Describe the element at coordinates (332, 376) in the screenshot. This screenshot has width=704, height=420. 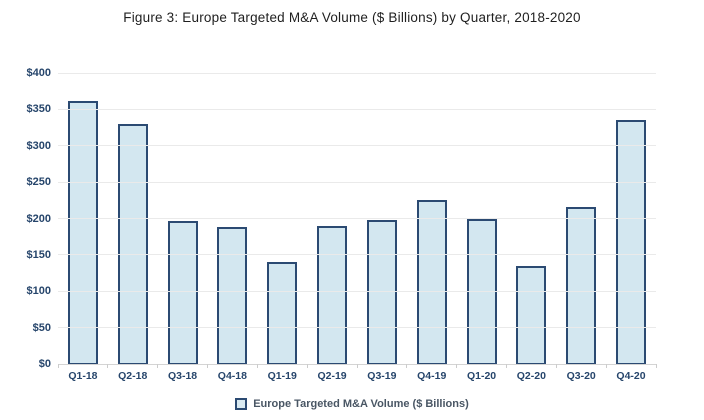
I see `x-axis-label: Q2-19` at that location.